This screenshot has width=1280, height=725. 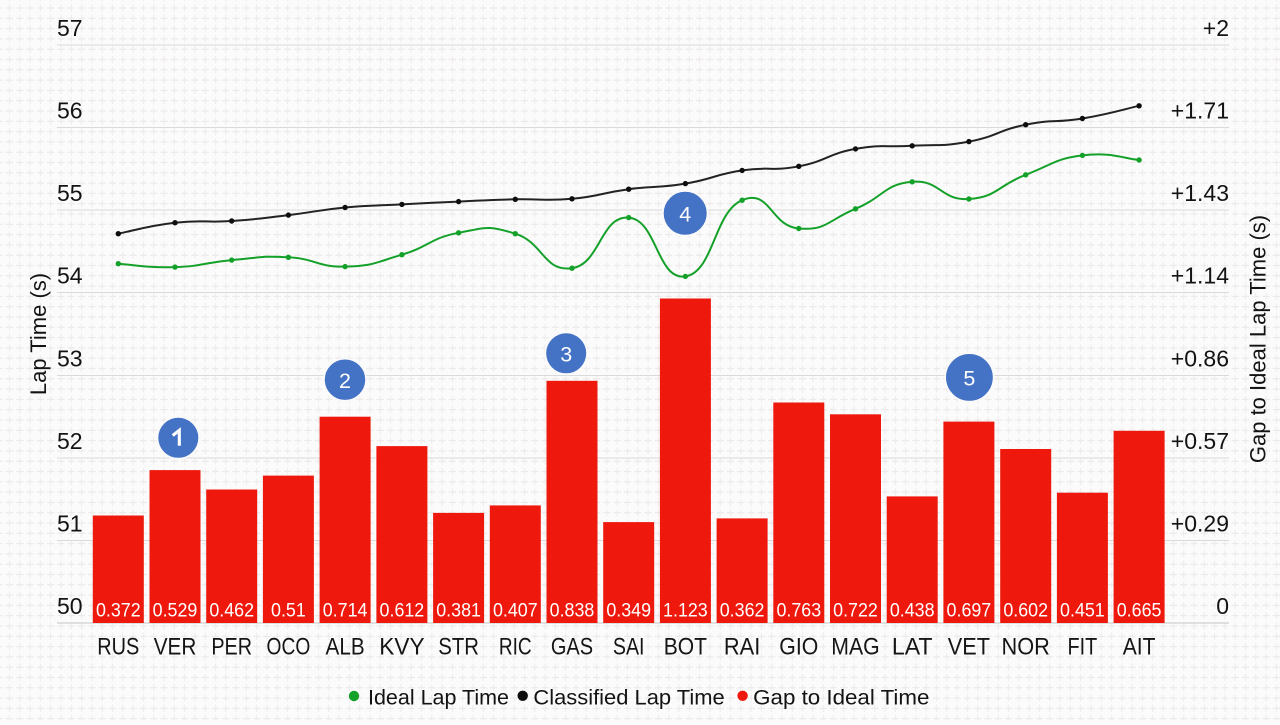 What do you see at coordinates (175, 611) in the screenshot?
I see `svg-text: 0.529` at bounding box center [175, 611].